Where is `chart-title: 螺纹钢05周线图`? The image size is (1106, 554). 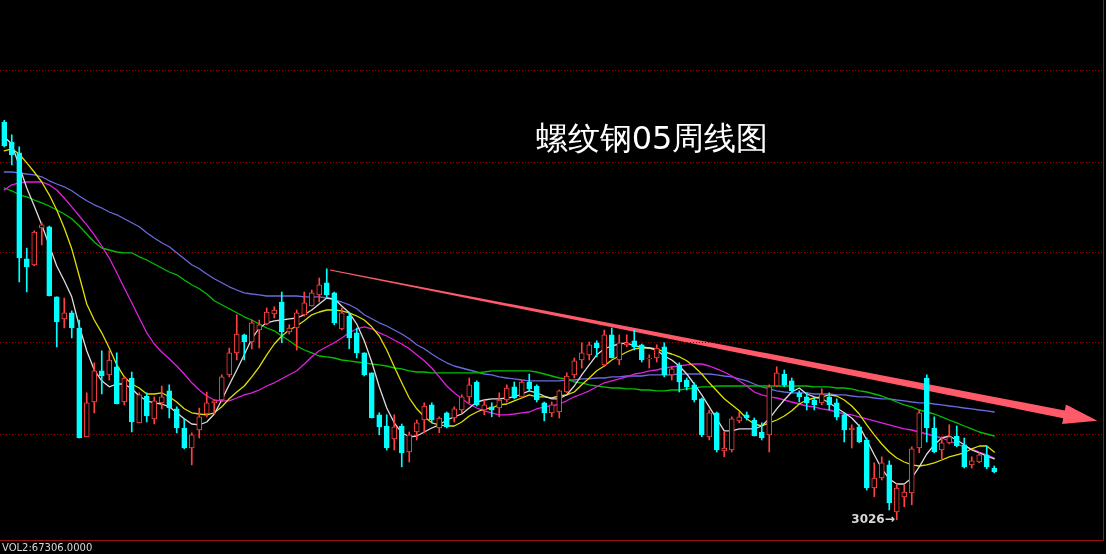 chart-title: 螺纹钢05周线图 is located at coordinates (652, 138).